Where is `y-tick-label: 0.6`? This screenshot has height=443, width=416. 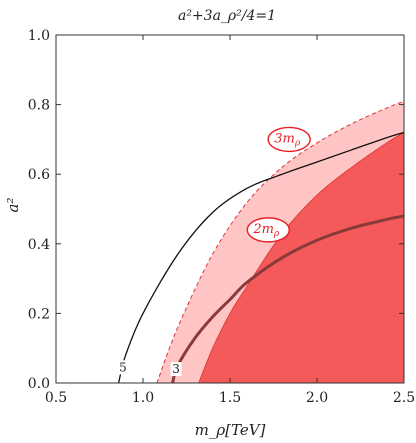 y-tick-label: 0.6 is located at coordinates (39, 175).